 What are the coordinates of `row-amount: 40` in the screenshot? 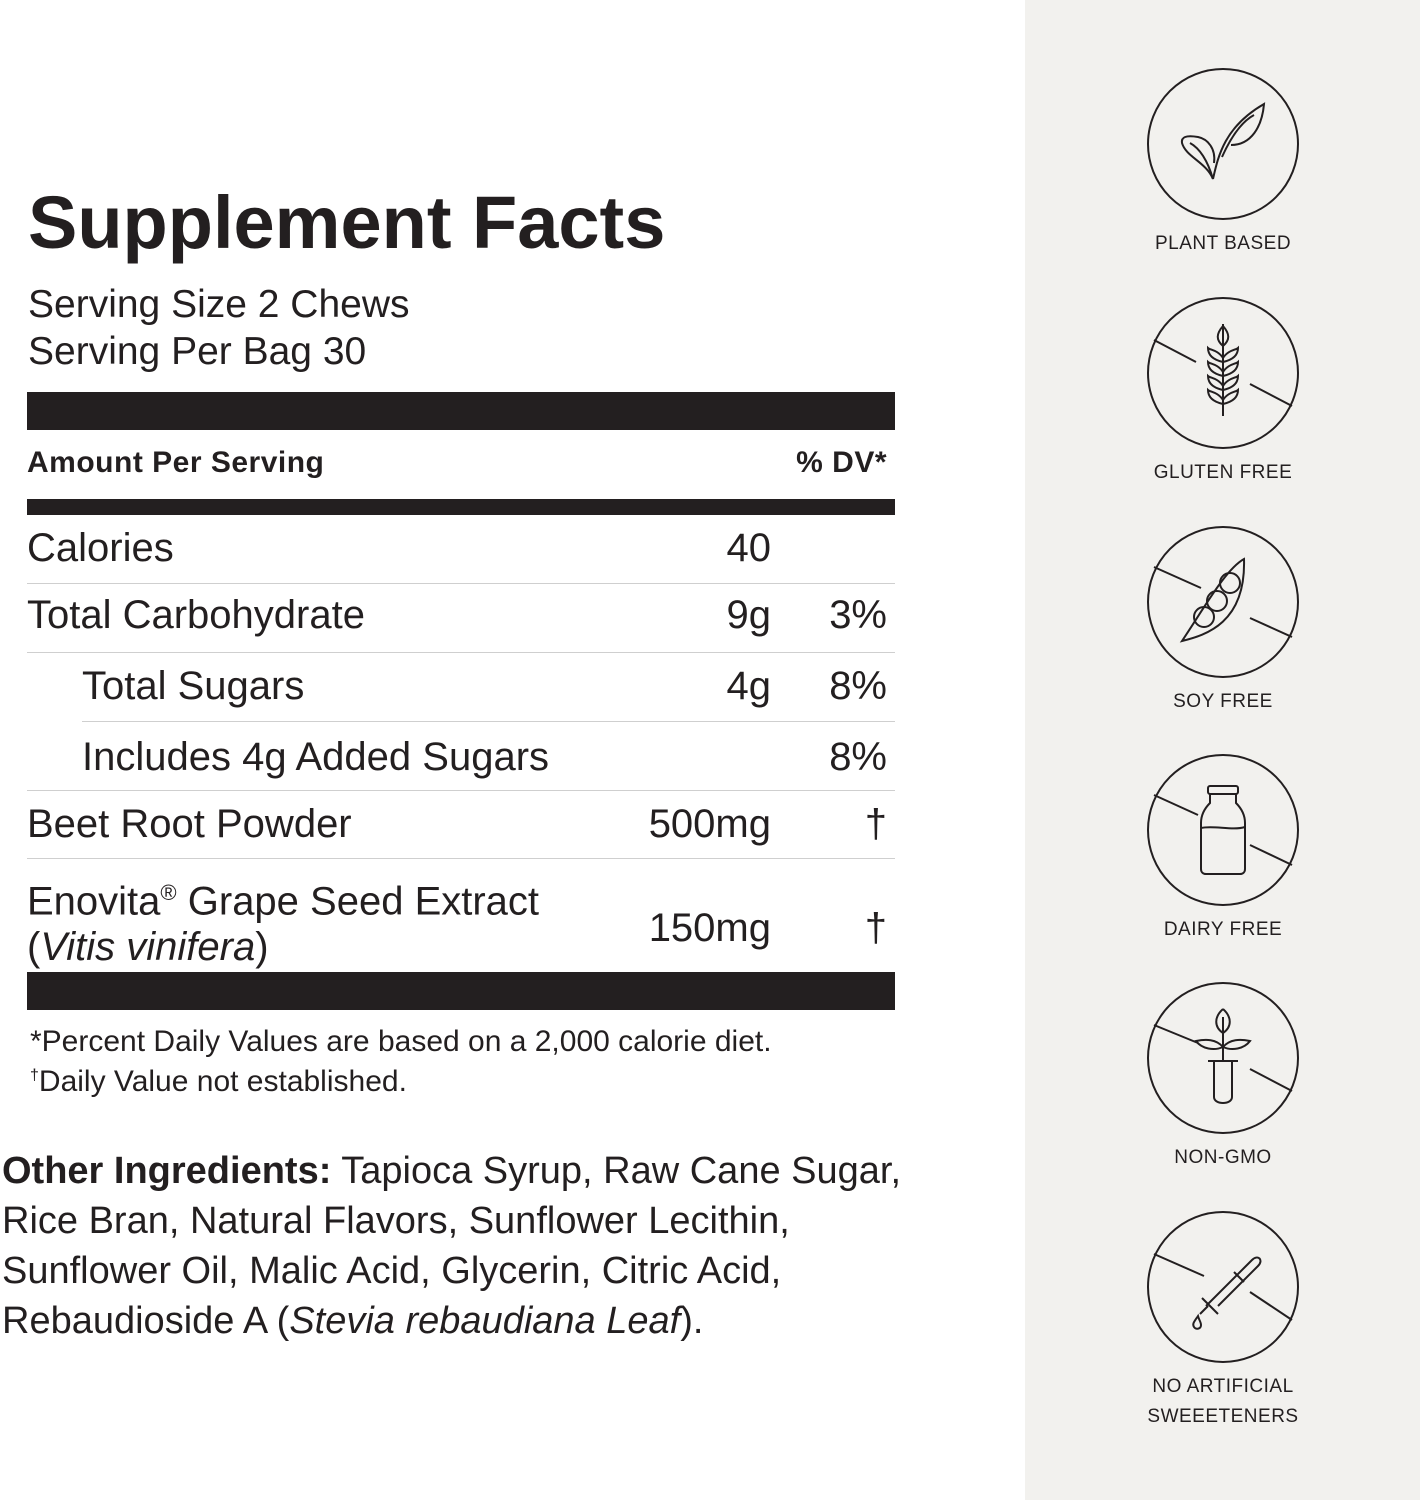 It's located at (749, 548).